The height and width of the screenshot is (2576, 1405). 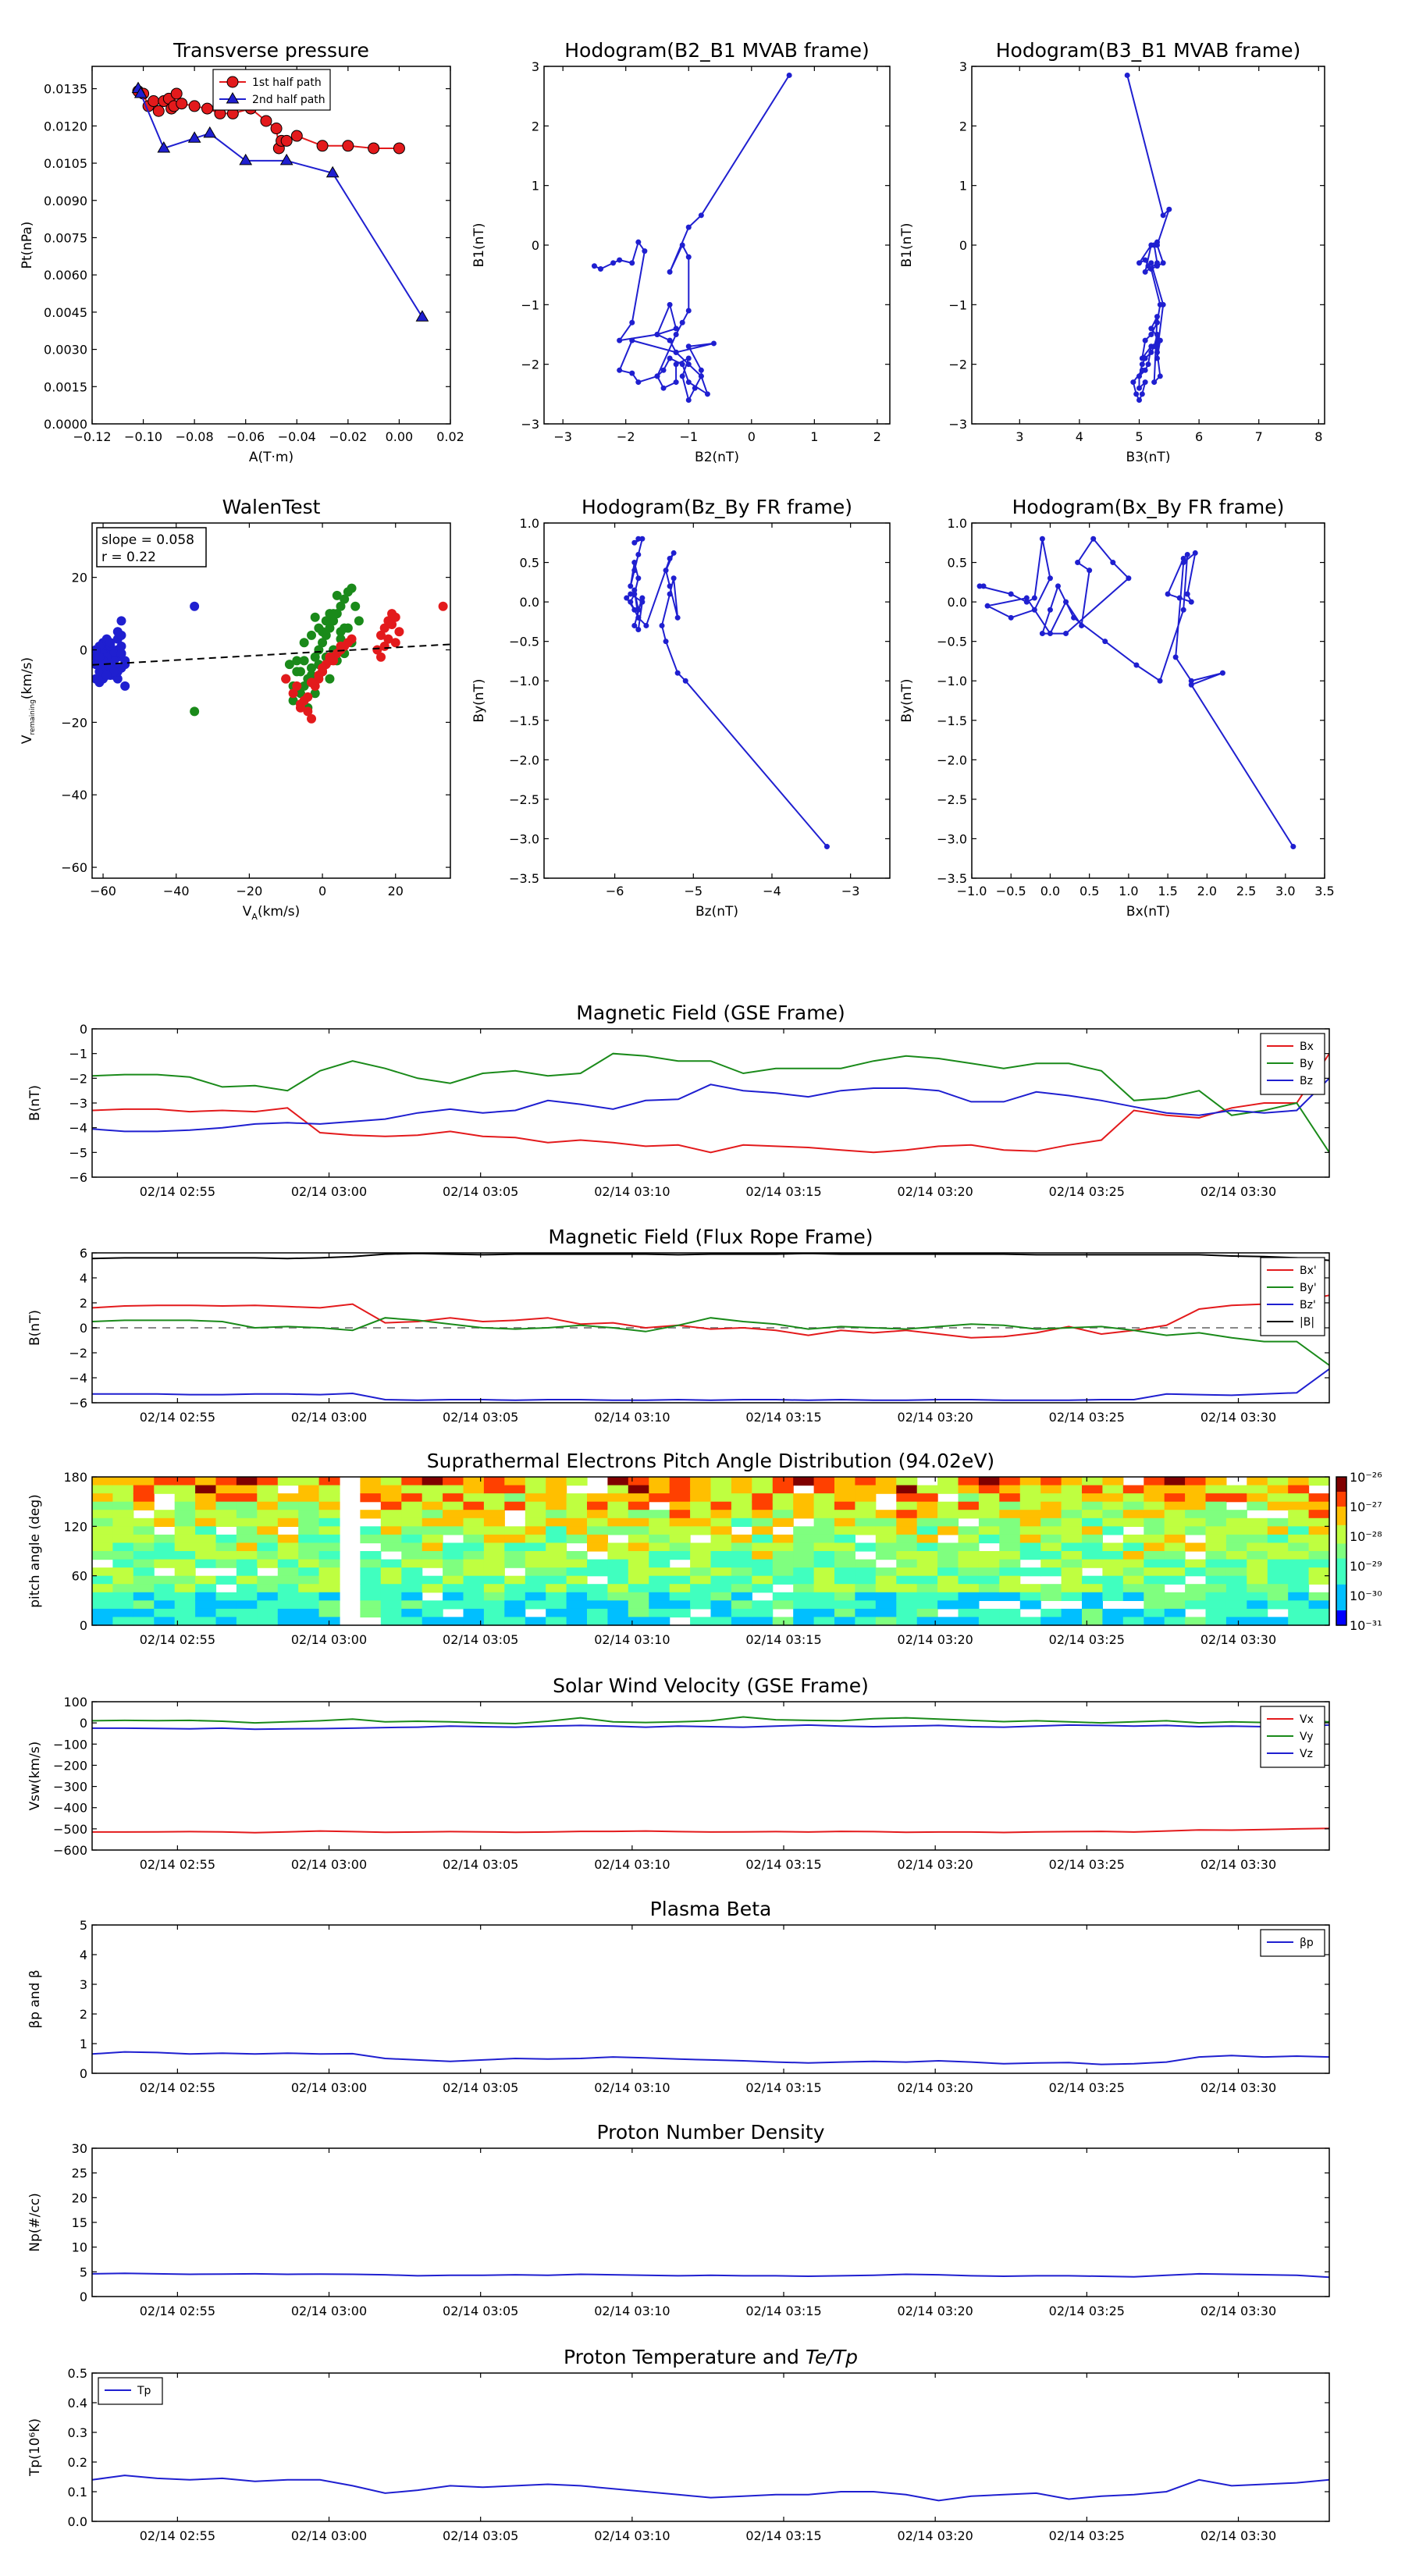 I want to click on y-axis-label: Vremaining(km/s), so click(x=28, y=700).